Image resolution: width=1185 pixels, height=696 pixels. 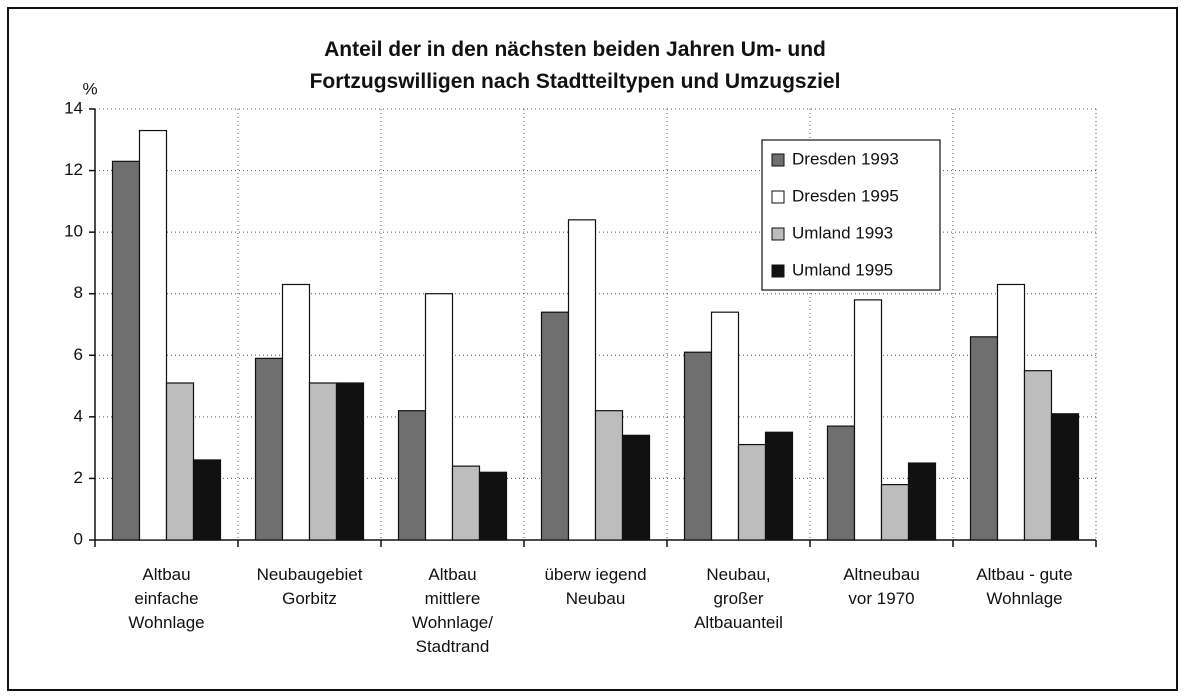 What do you see at coordinates (73, 169) in the screenshot?
I see `y-tick-label: 12` at bounding box center [73, 169].